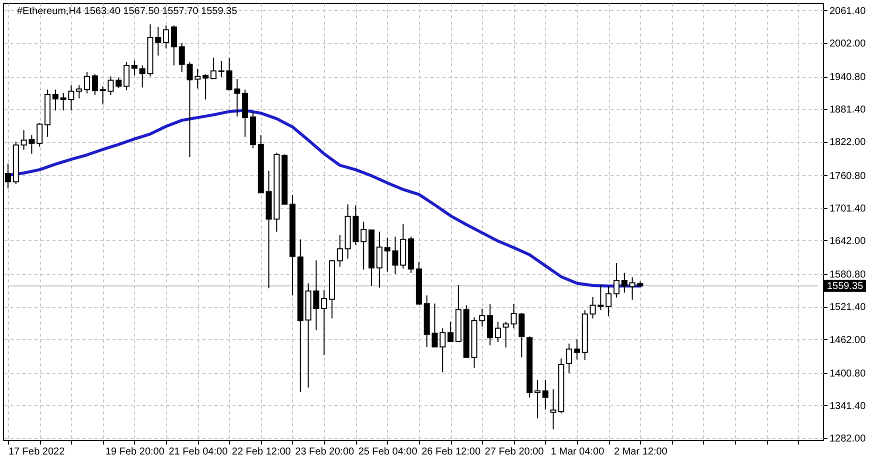  What do you see at coordinates (262, 452) in the screenshot?
I see `x-tick-label: 22 Feb 12:00` at bounding box center [262, 452].